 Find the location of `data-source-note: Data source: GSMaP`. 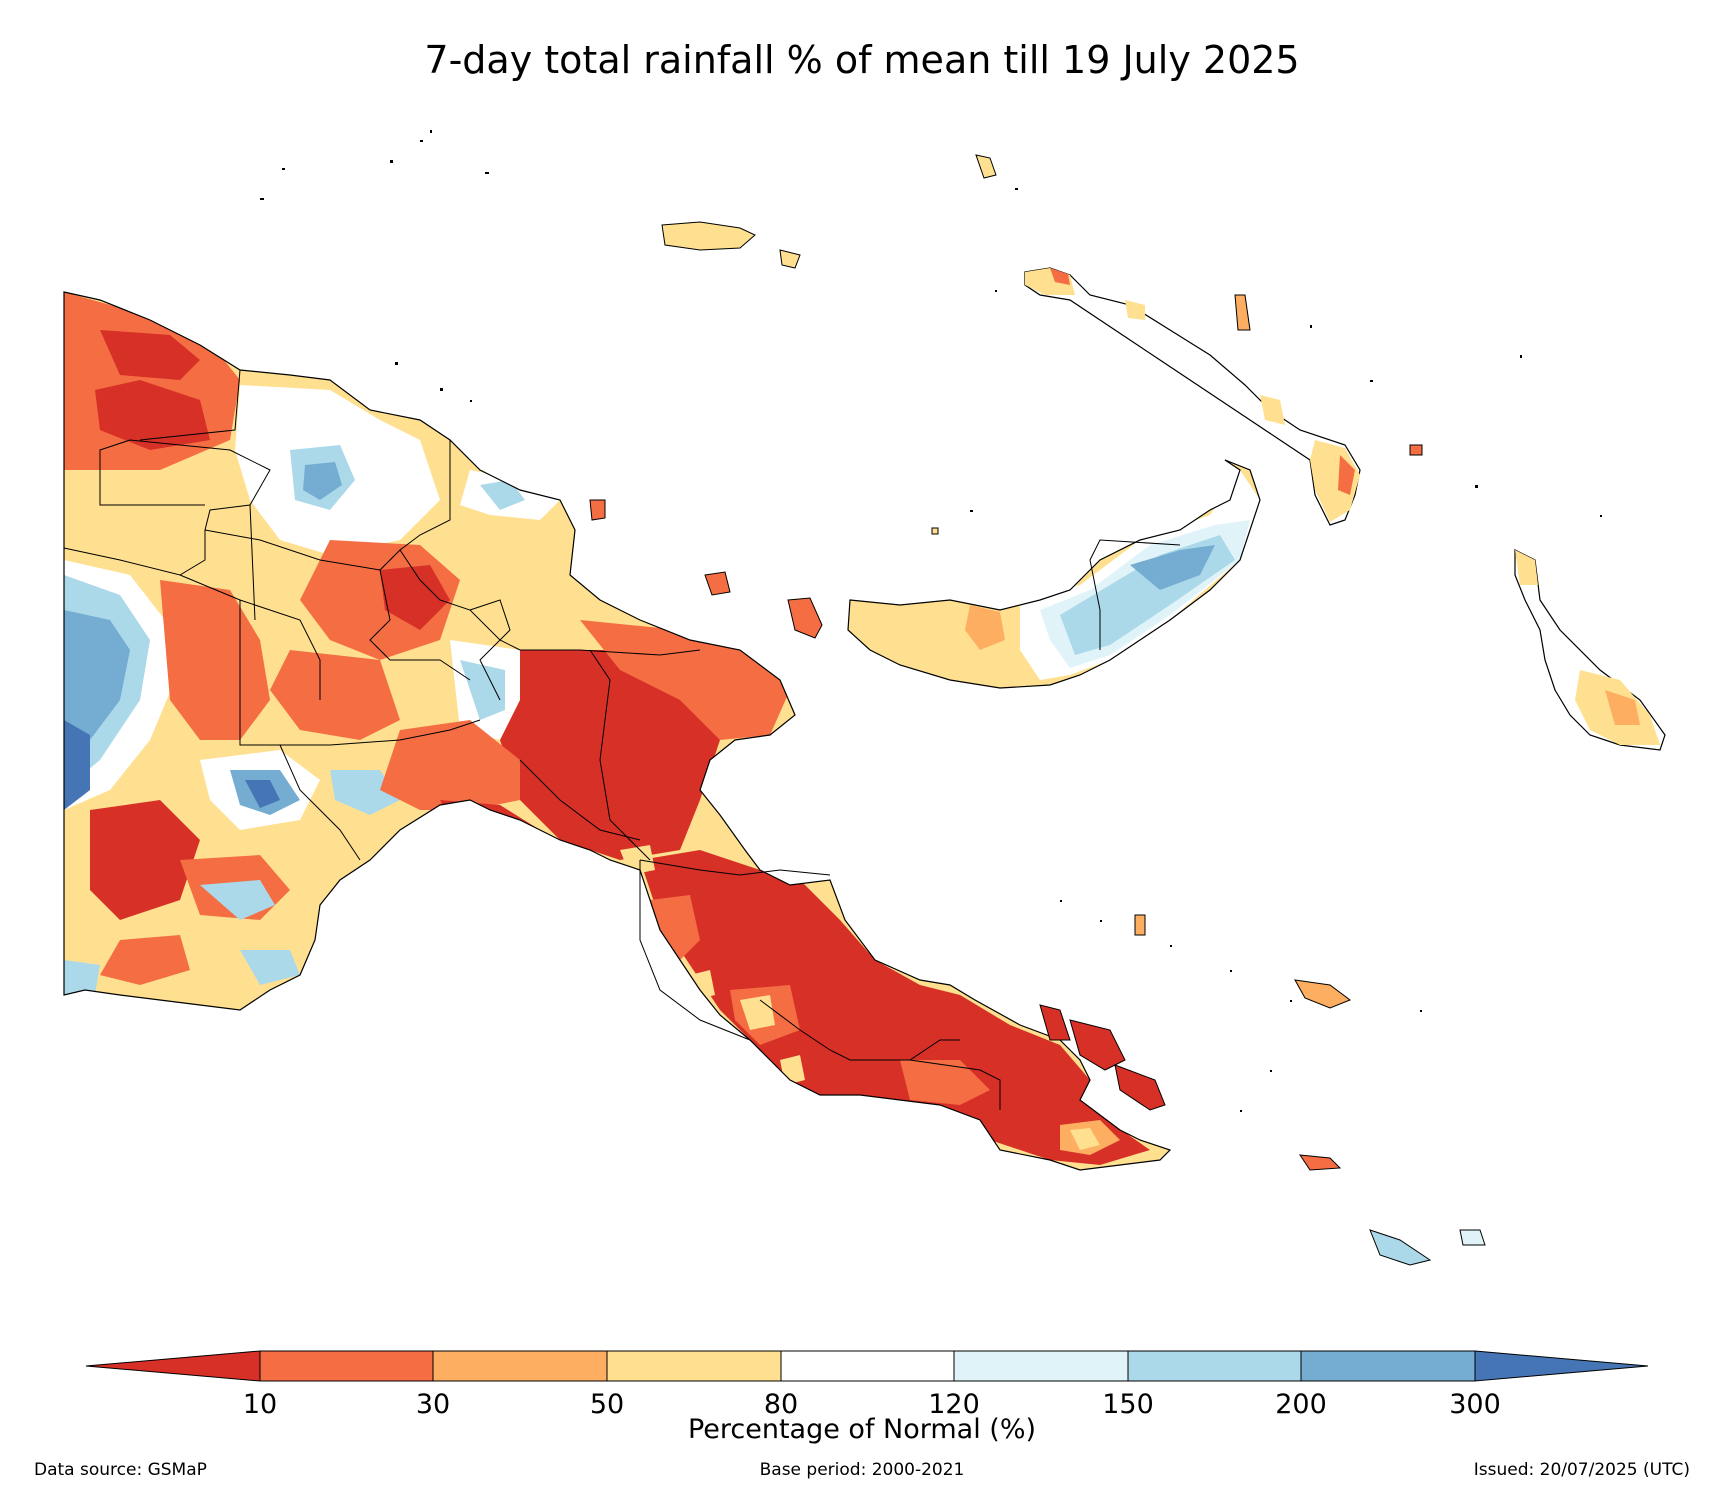

data-source-note: Data source: GSMaP is located at coordinates (120, 1470).